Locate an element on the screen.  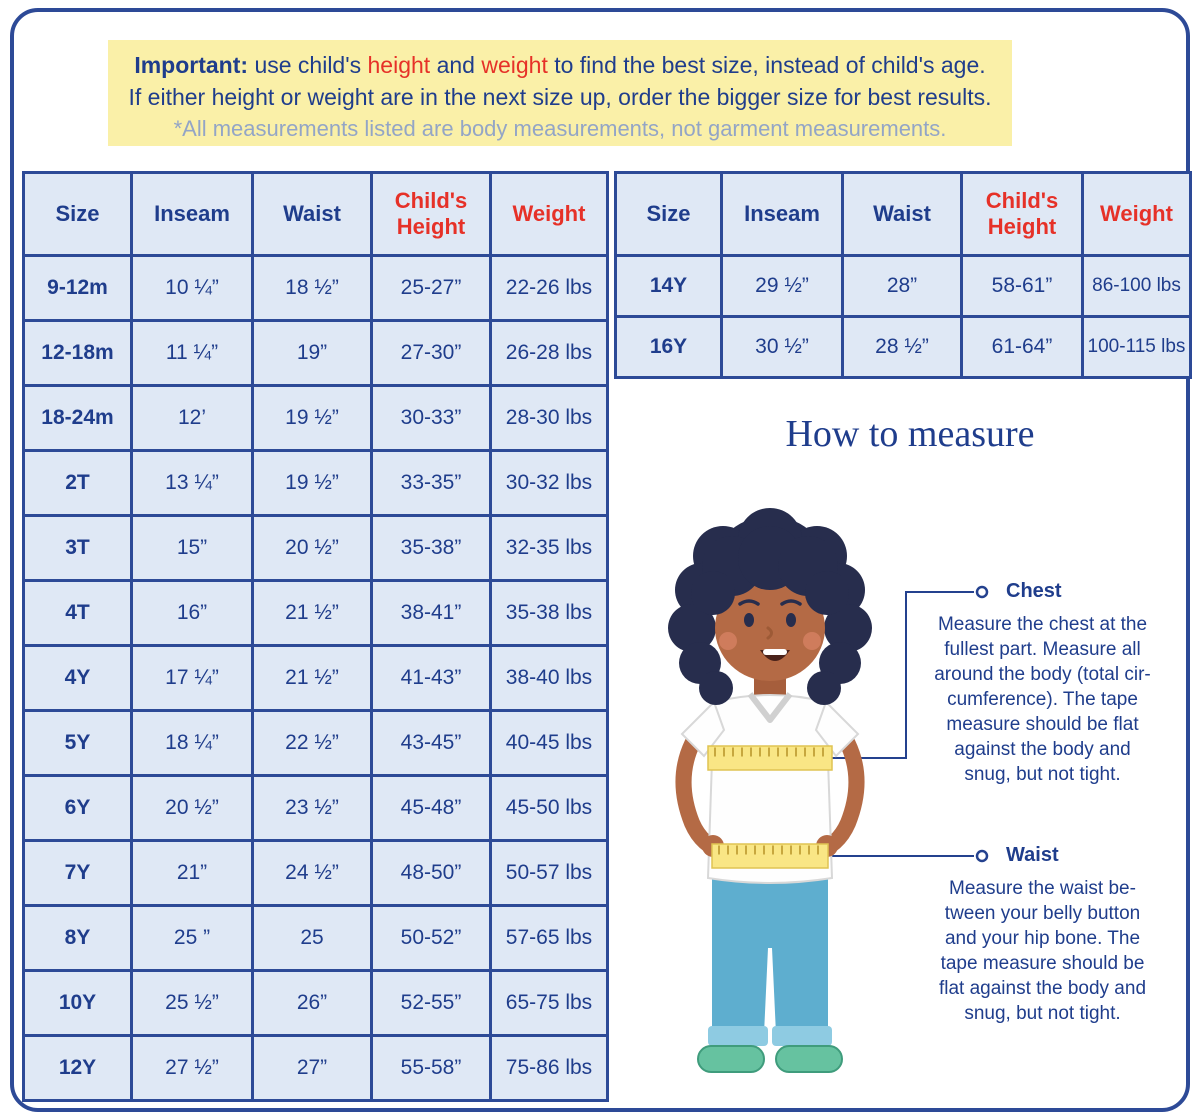
measurement-cell: 13 ¼” is located at coordinates (192, 483).